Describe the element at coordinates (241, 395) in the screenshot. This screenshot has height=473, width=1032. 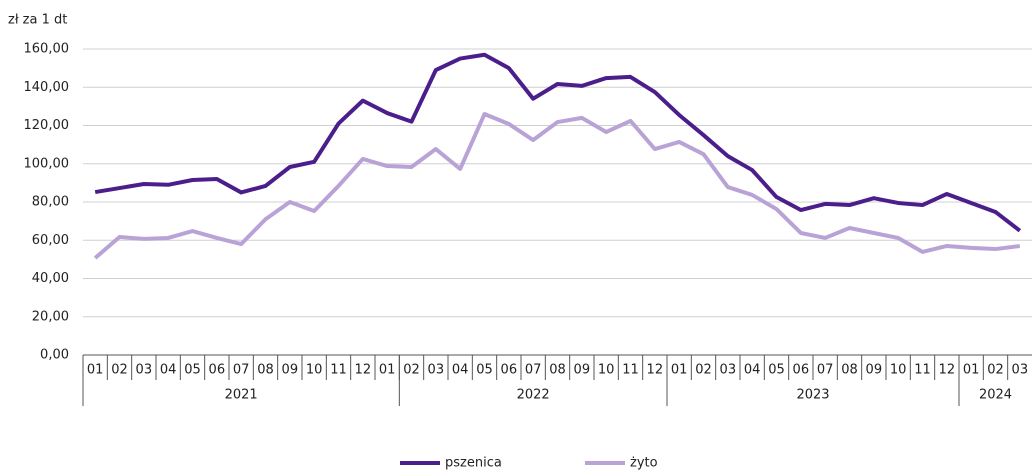
I see `group-label: 2021` at that location.